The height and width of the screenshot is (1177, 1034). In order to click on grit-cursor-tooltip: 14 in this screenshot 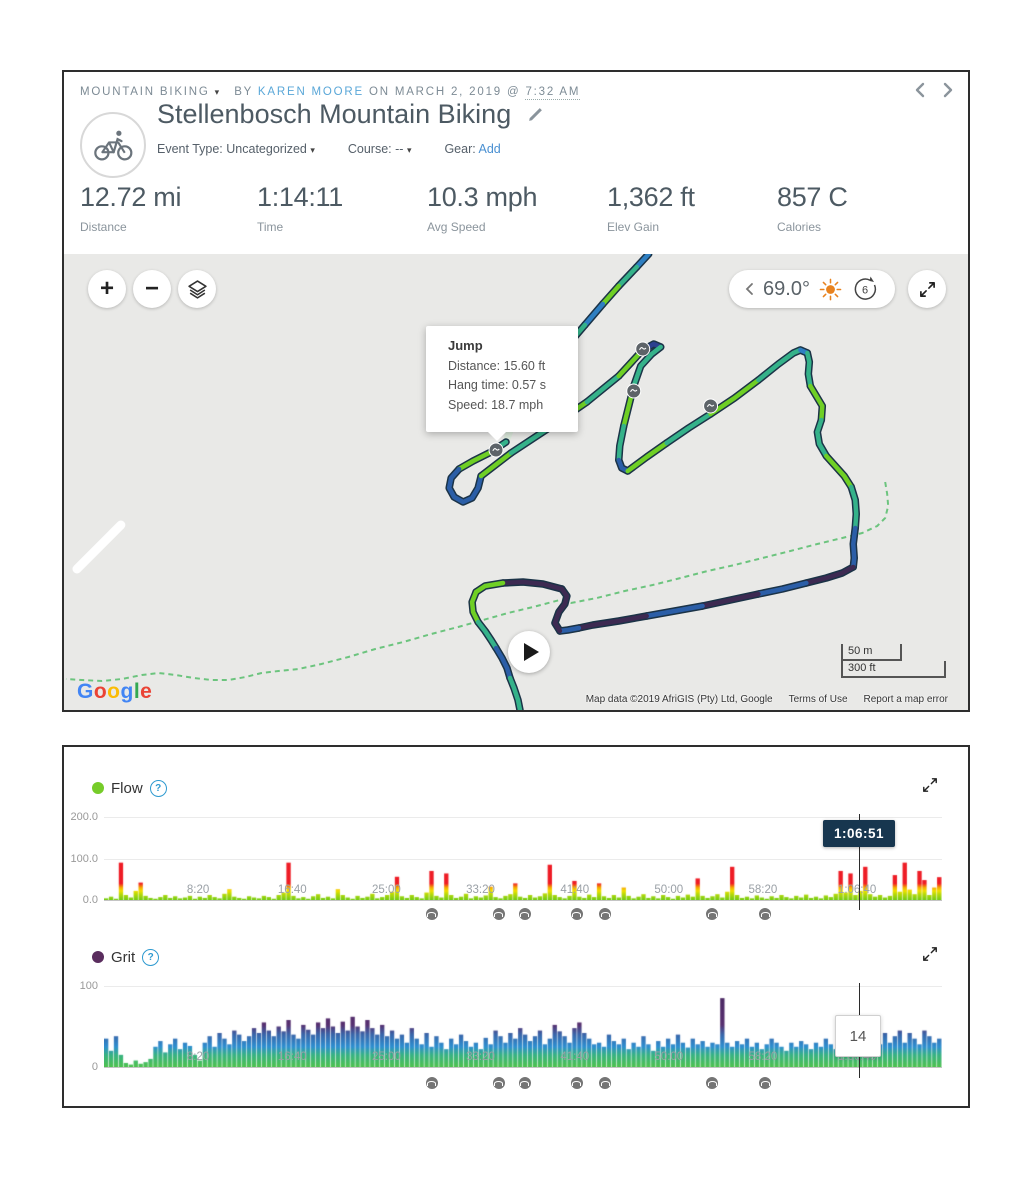, I will do `click(858, 1036)`.